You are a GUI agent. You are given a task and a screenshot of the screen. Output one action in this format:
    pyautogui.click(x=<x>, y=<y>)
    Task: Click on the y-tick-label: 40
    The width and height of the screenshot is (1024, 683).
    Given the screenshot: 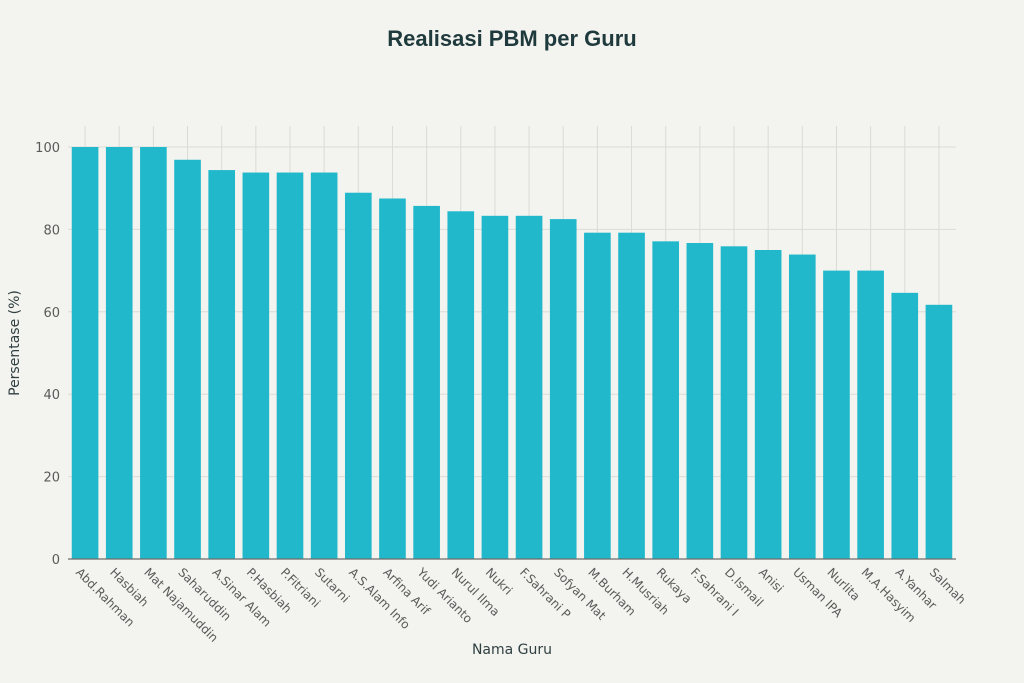 What is the action you would take?
    pyautogui.click(x=51, y=395)
    